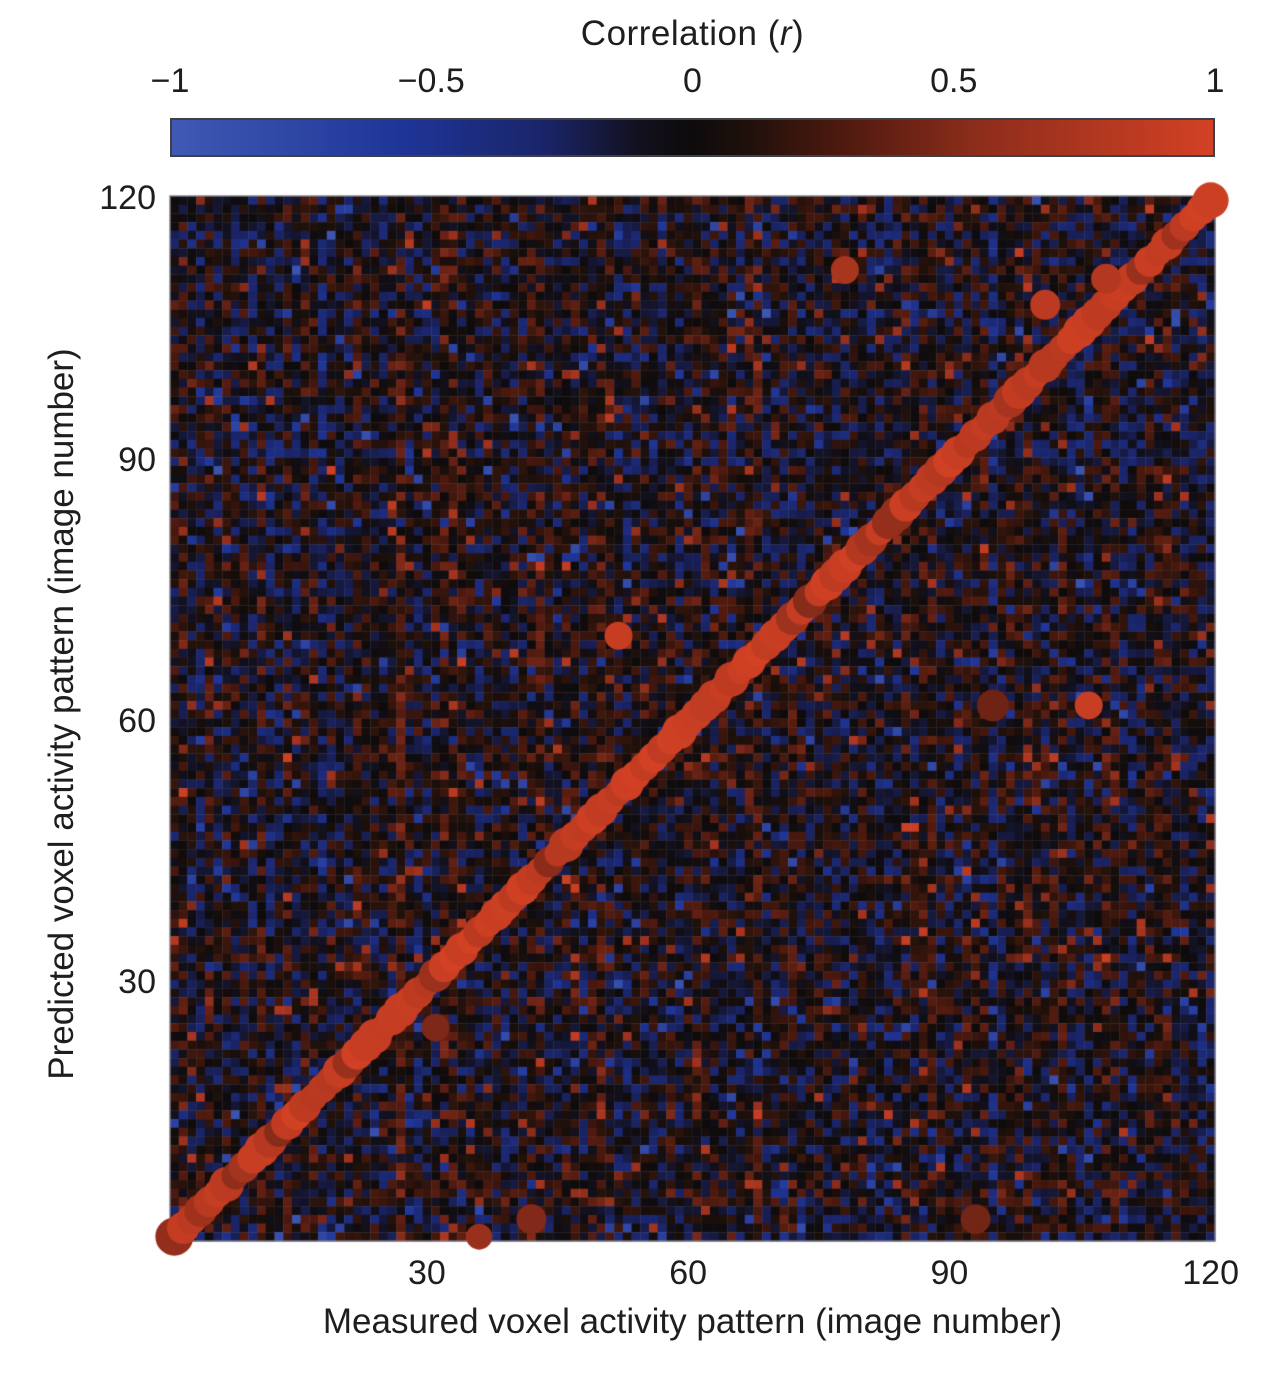 The width and height of the screenshot is (1272, 1378). I want to click on colorbar-tick-label: 1, so click(1215, 81).